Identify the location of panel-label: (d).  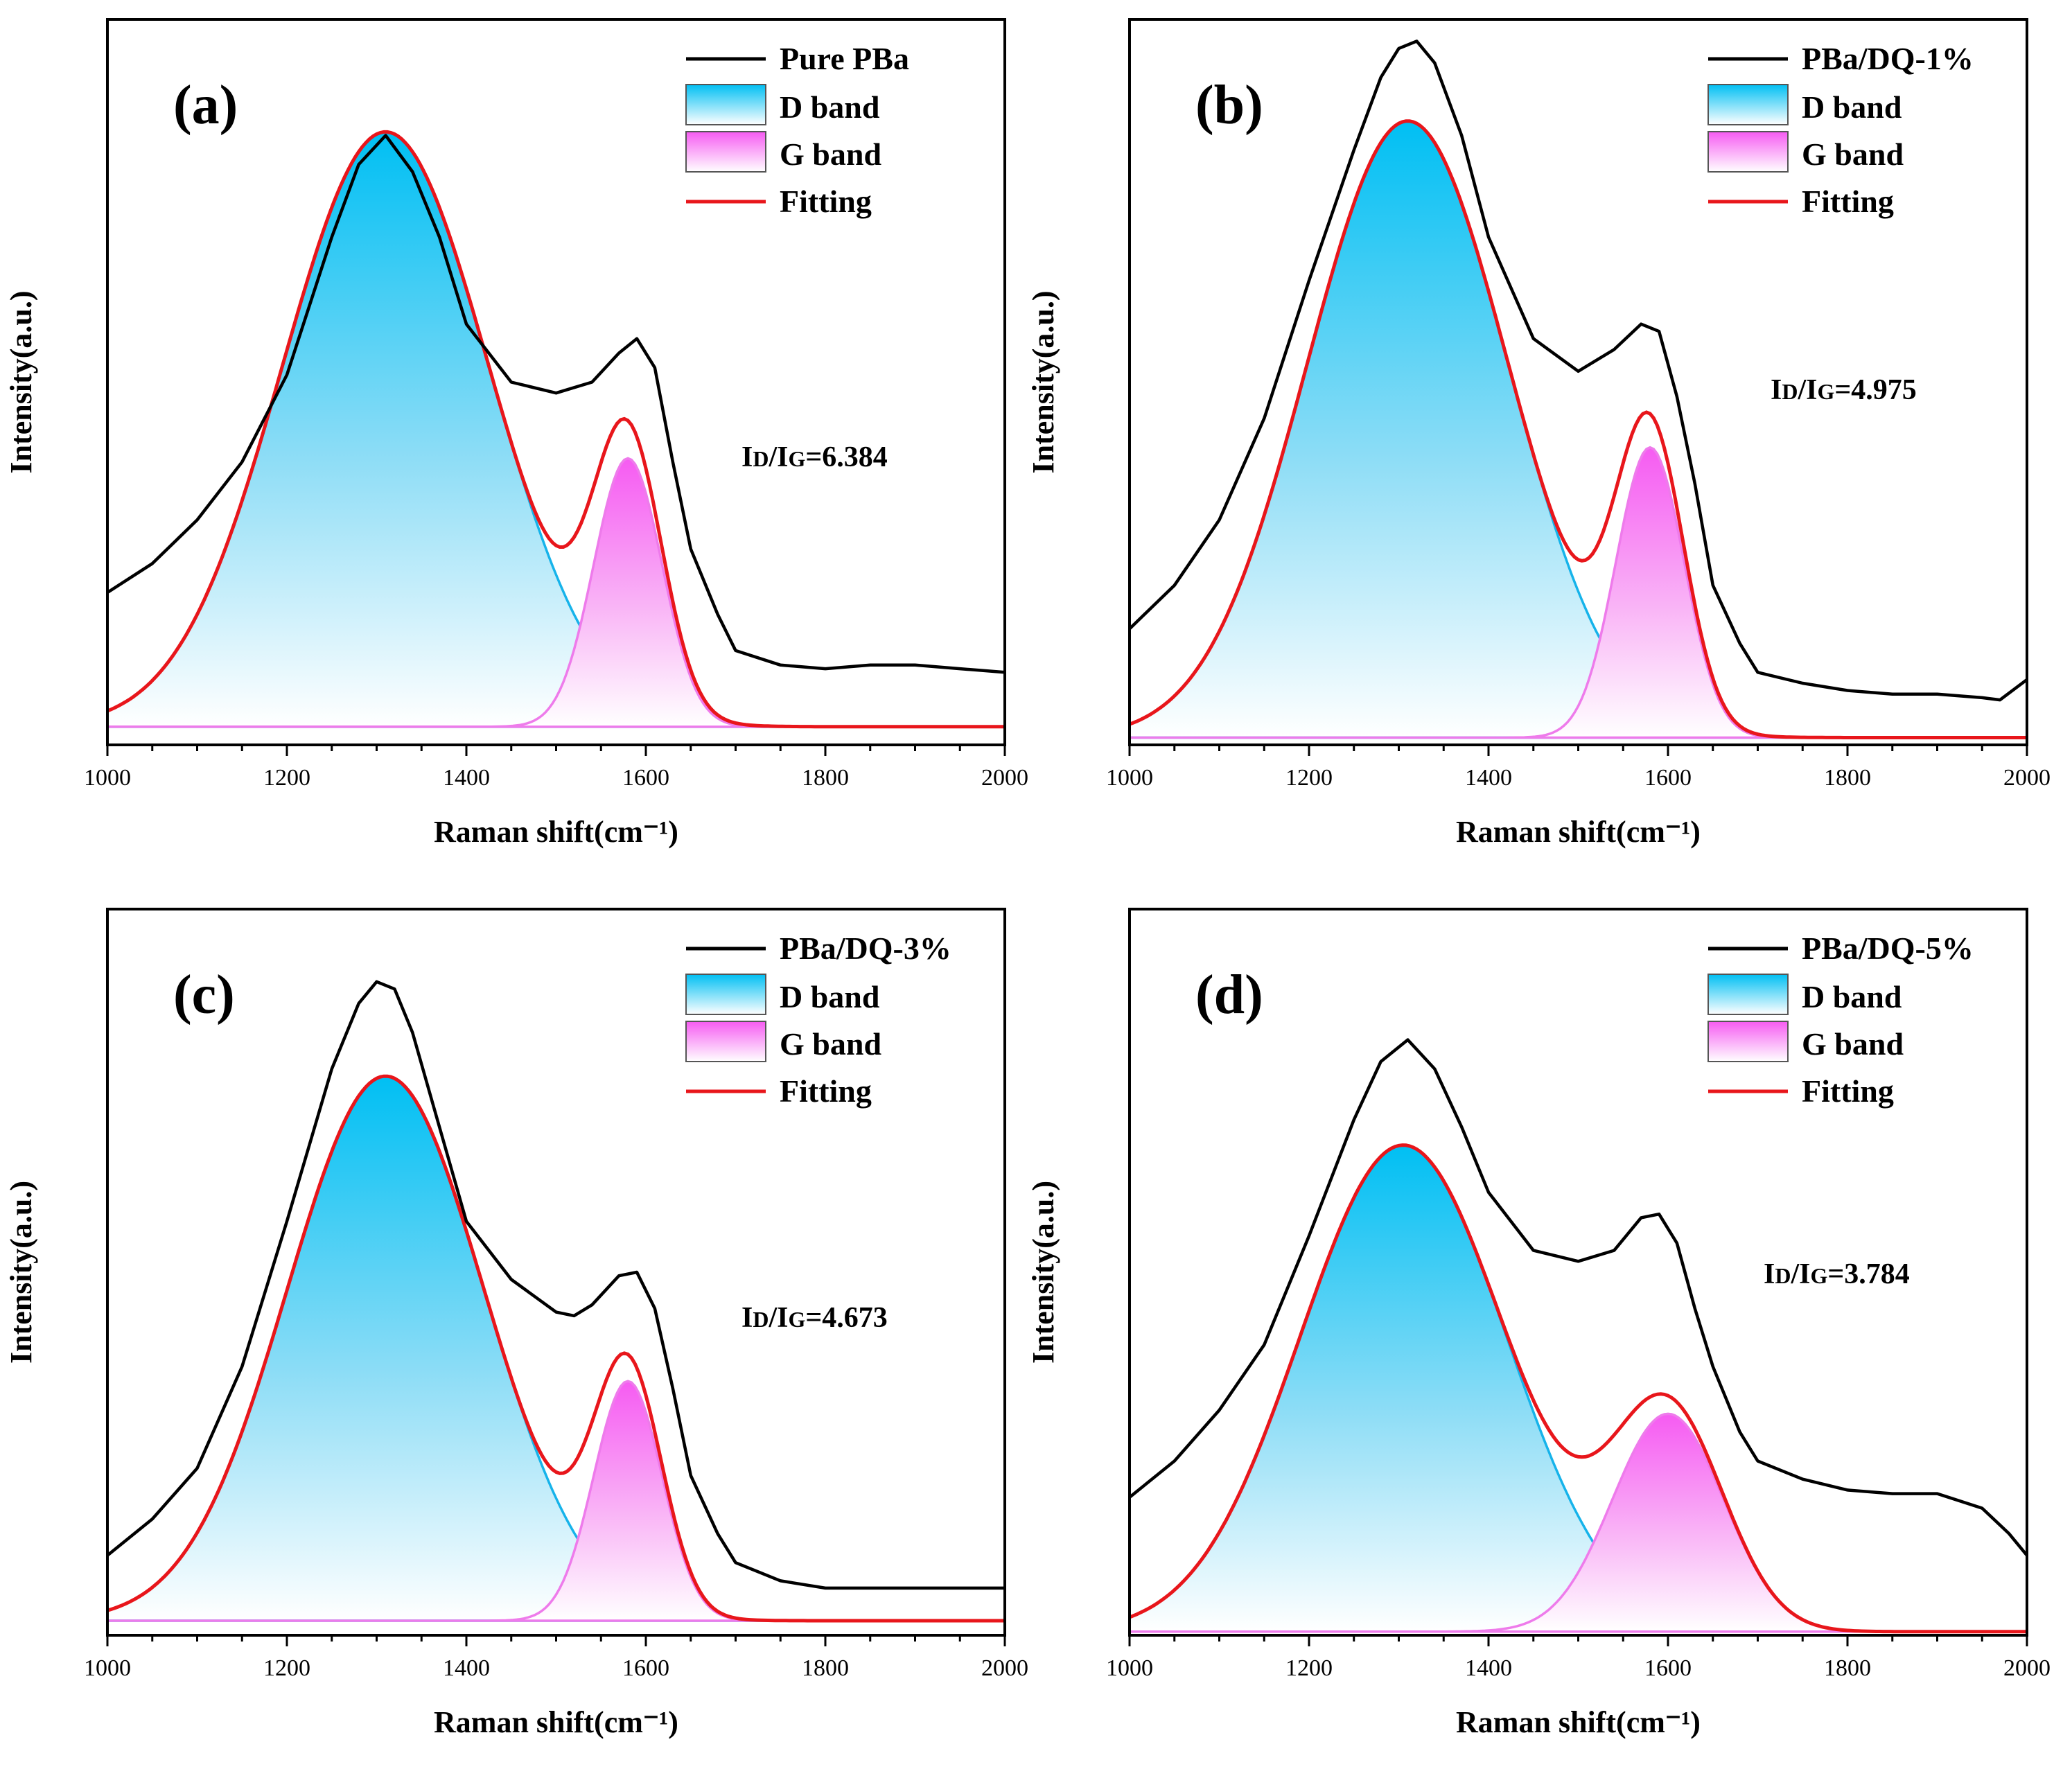
(1229, 995).